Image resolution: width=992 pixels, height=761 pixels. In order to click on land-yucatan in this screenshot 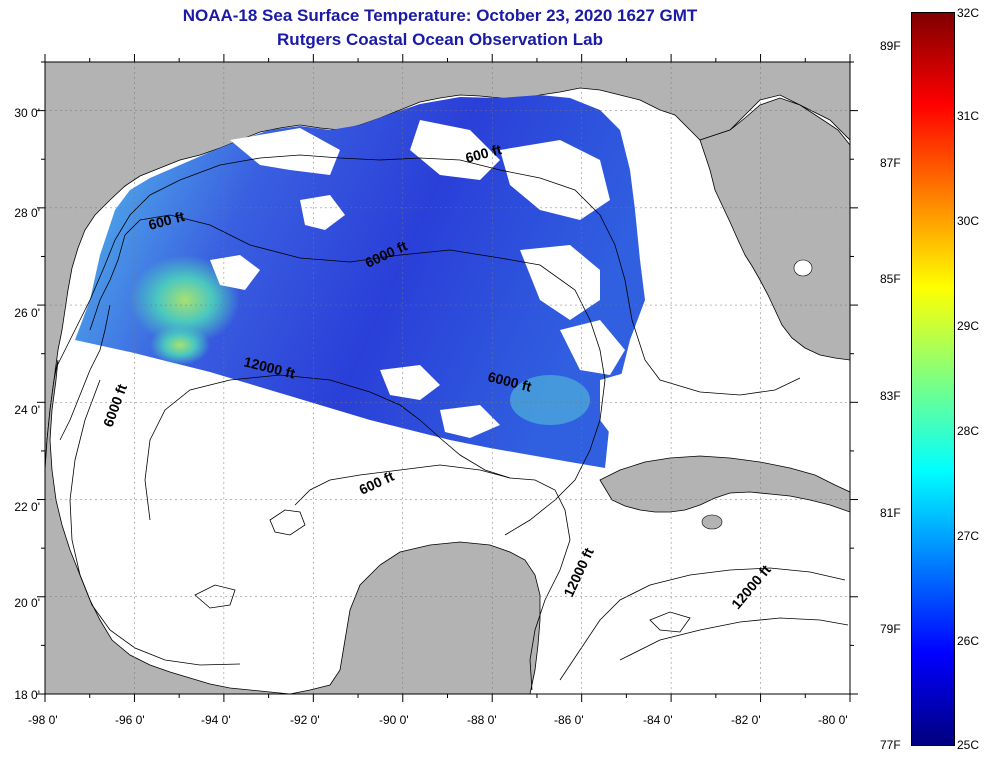, I will do `click(415, 617)`.